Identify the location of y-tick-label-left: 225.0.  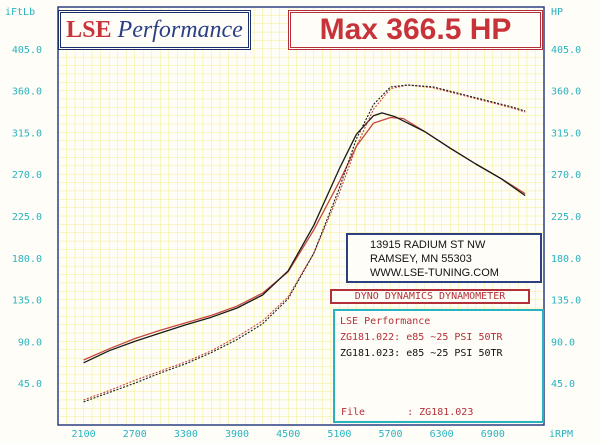
(27, 217).